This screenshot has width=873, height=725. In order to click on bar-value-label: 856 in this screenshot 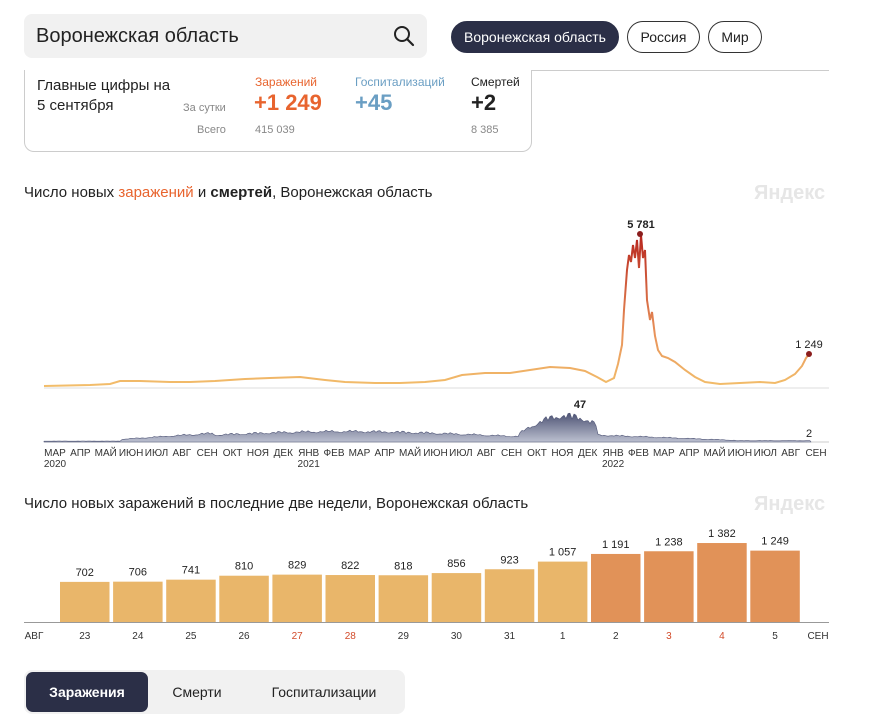, I will do `click(456, 564)`.